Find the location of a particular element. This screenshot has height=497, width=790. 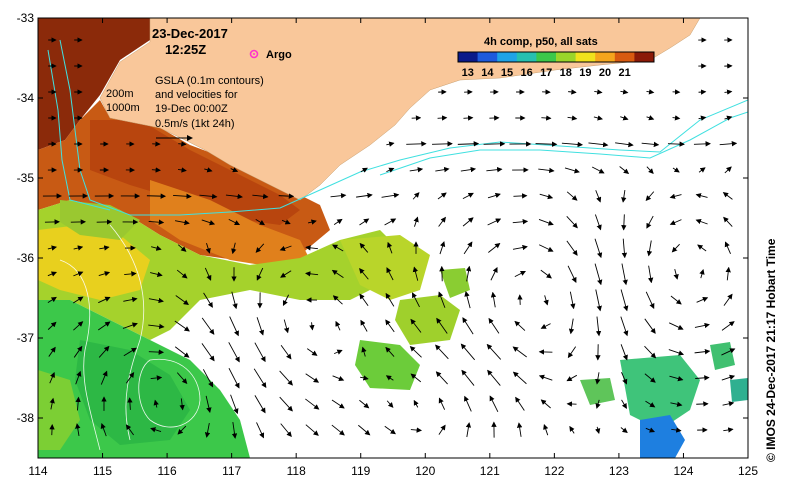

date-label: 23-Dec-2017 is located at coordinates (190, 33).